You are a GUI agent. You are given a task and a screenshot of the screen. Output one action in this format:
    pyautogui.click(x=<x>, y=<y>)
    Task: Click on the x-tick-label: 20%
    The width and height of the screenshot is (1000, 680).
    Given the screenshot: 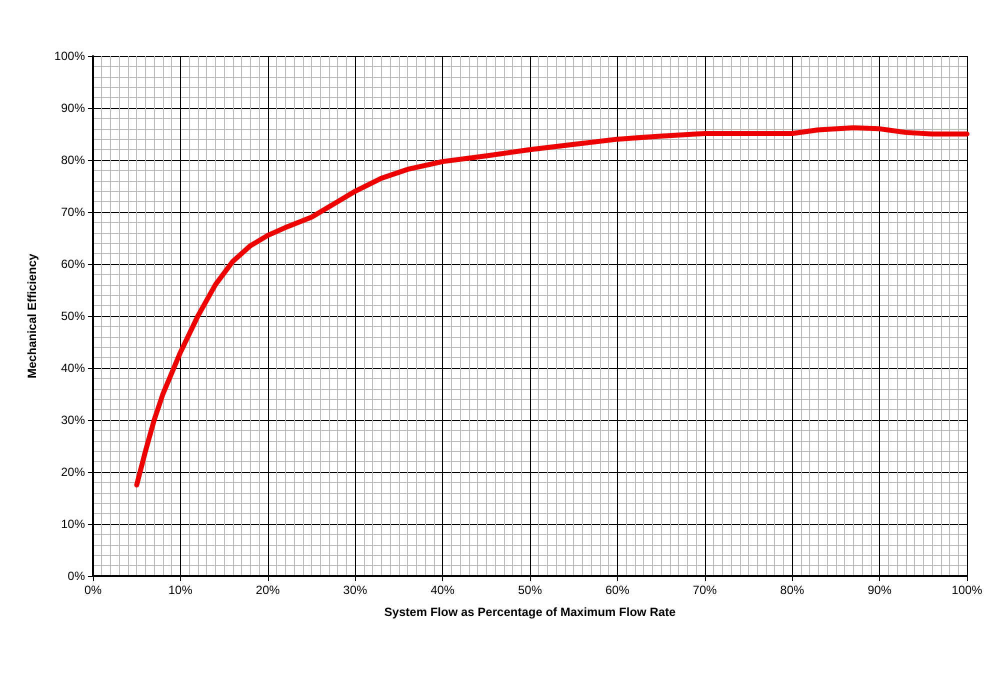 What is the action you would take?
    pyautogui.click(x=268, y=590)
    